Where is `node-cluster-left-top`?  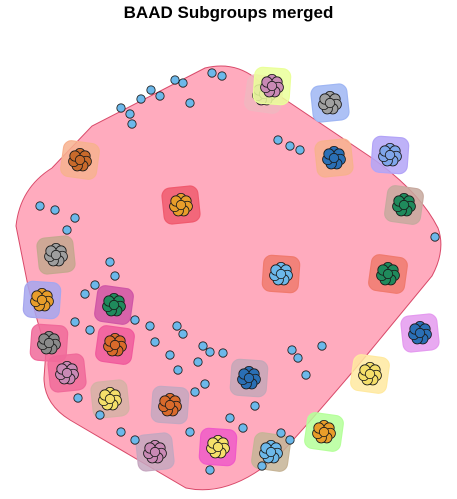 node-cluster-left-top is located at coordinates (80, 160).